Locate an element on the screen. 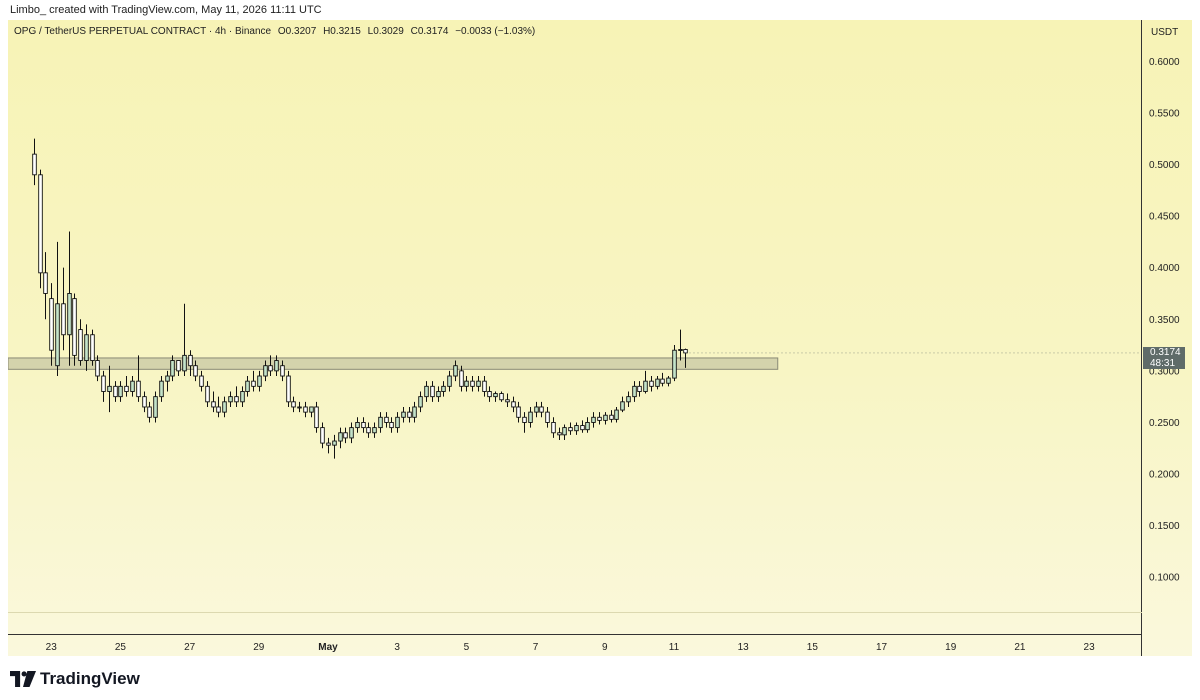  x-tick-label: 27 is located at coordinates (190, 647).